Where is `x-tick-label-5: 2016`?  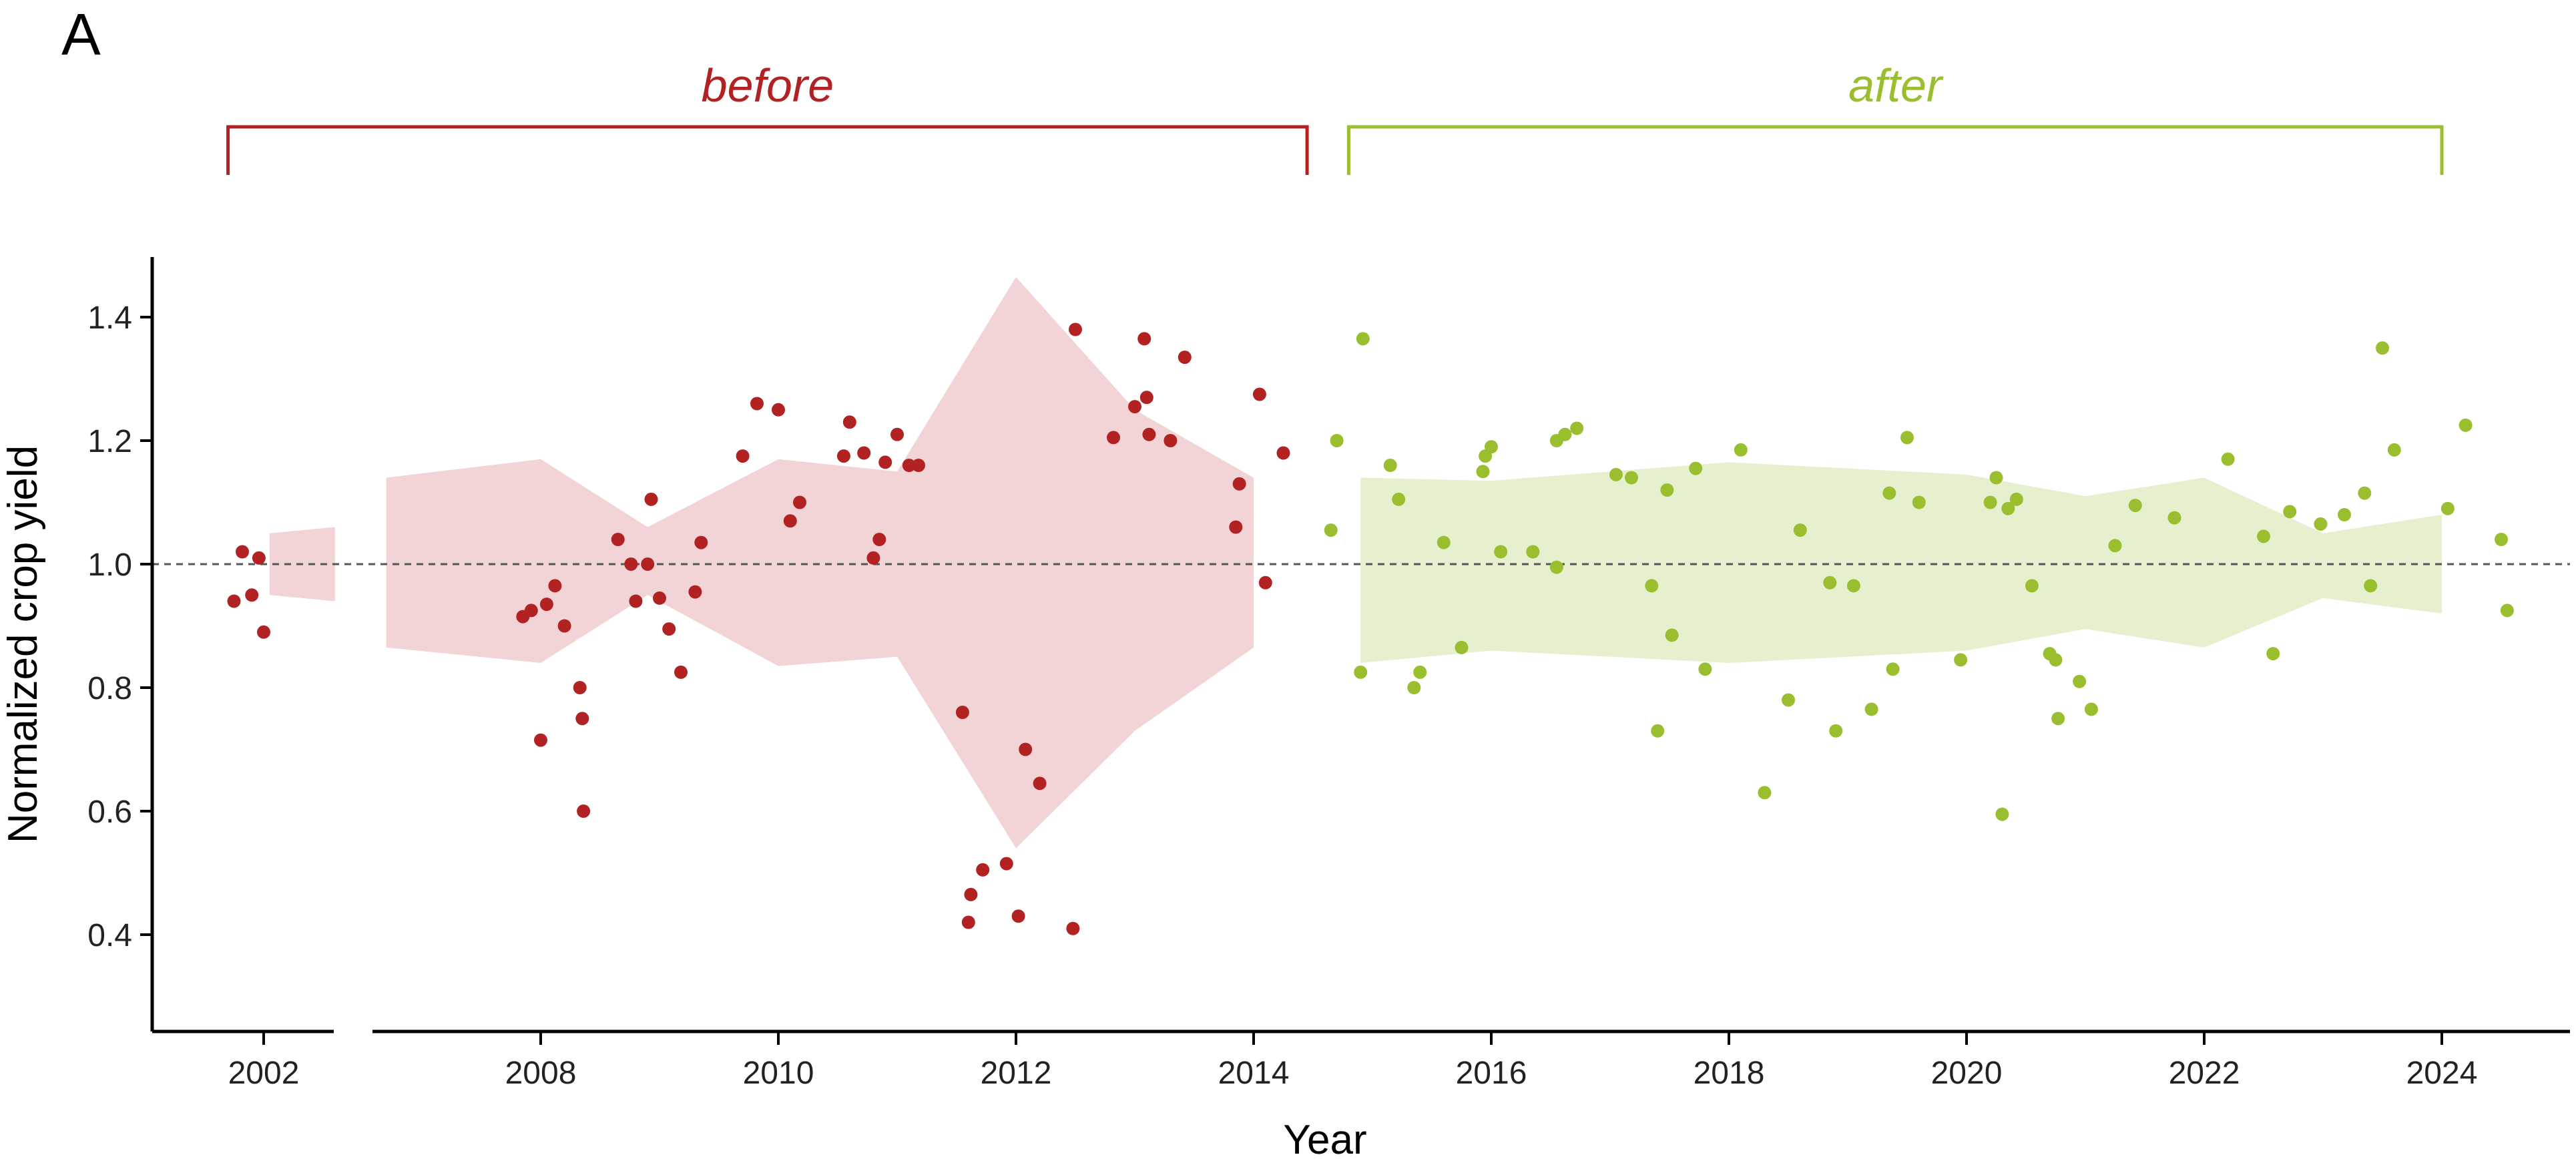 x-tick-label-5: 2016 is located at coordinates (1491, 1073).